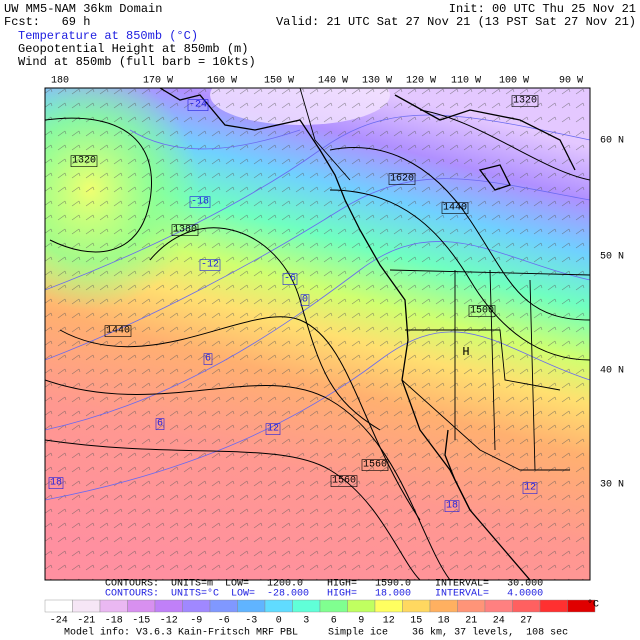 This screenshot has width=640, height=640. What do you see at coordinates (306, 621) in the screenshot?
I see `colorbar-label: 3` at bounding box center [306, 621].